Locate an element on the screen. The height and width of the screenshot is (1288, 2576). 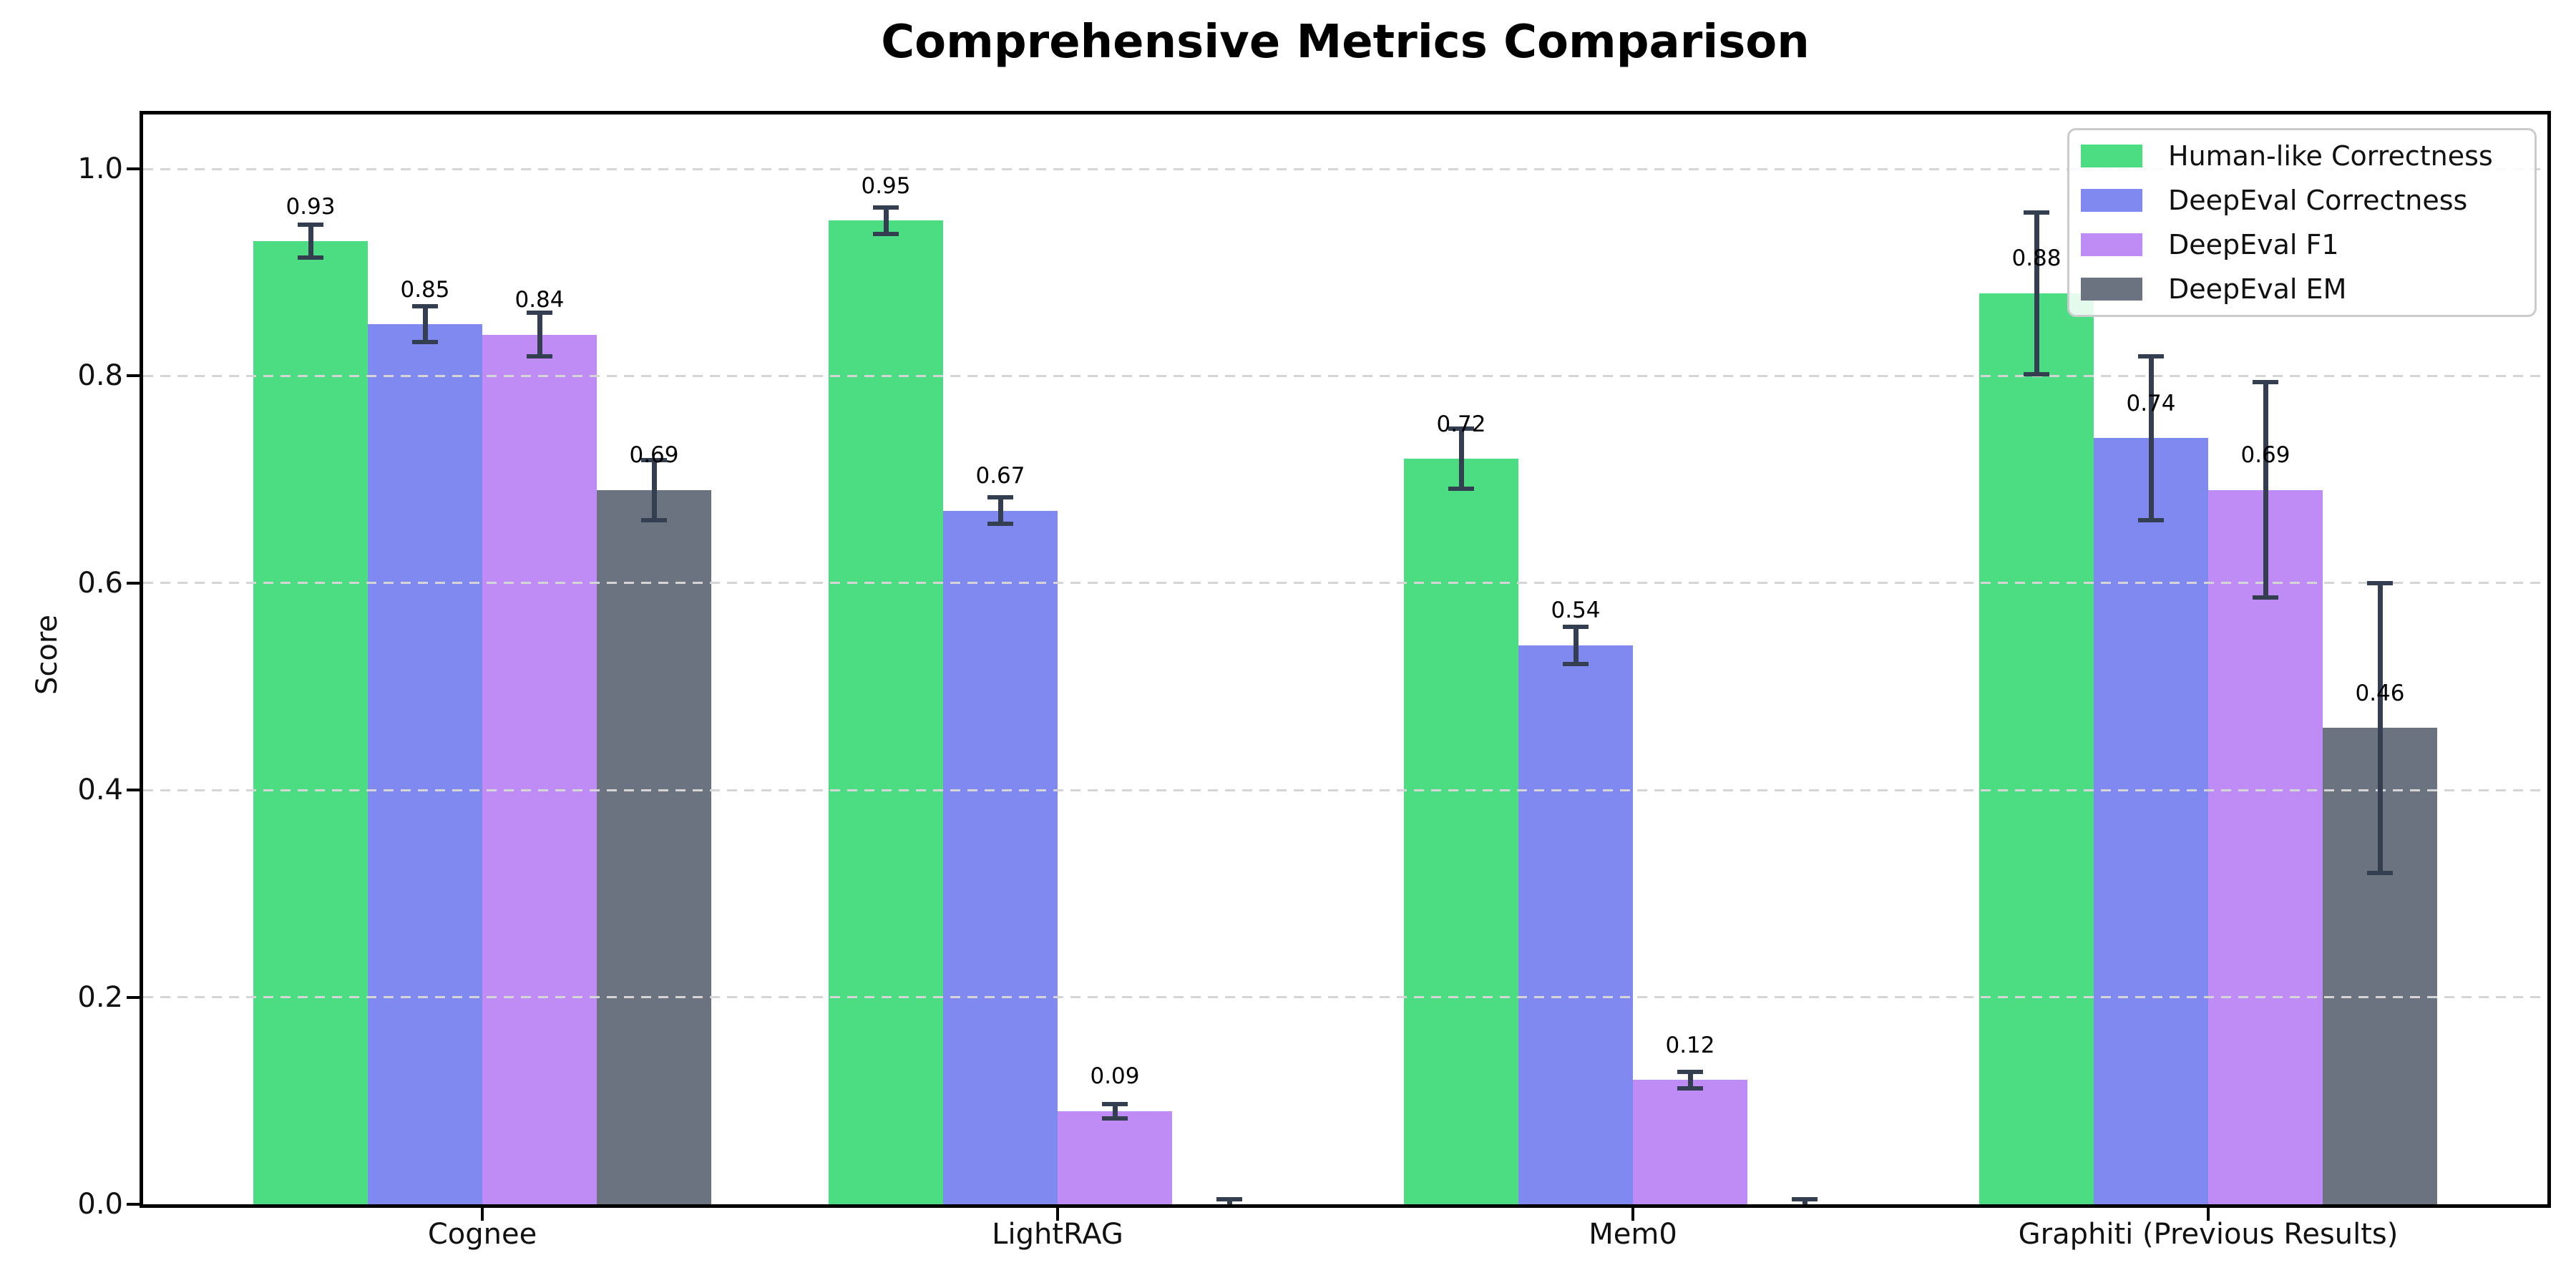
legend-item-label: Human-like Correctness is located at coordinates (2330, 156).